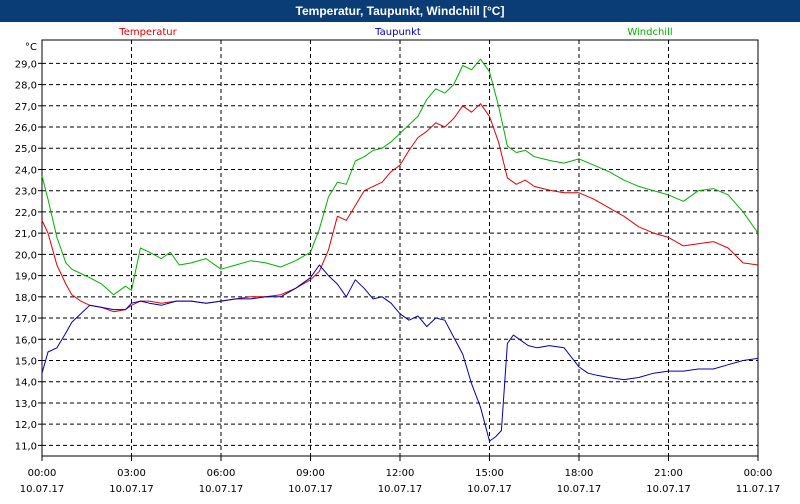  Describe the element at coordinates (26, 319) in the screenshot. I see `y-tick-label: 17,0` at that location.